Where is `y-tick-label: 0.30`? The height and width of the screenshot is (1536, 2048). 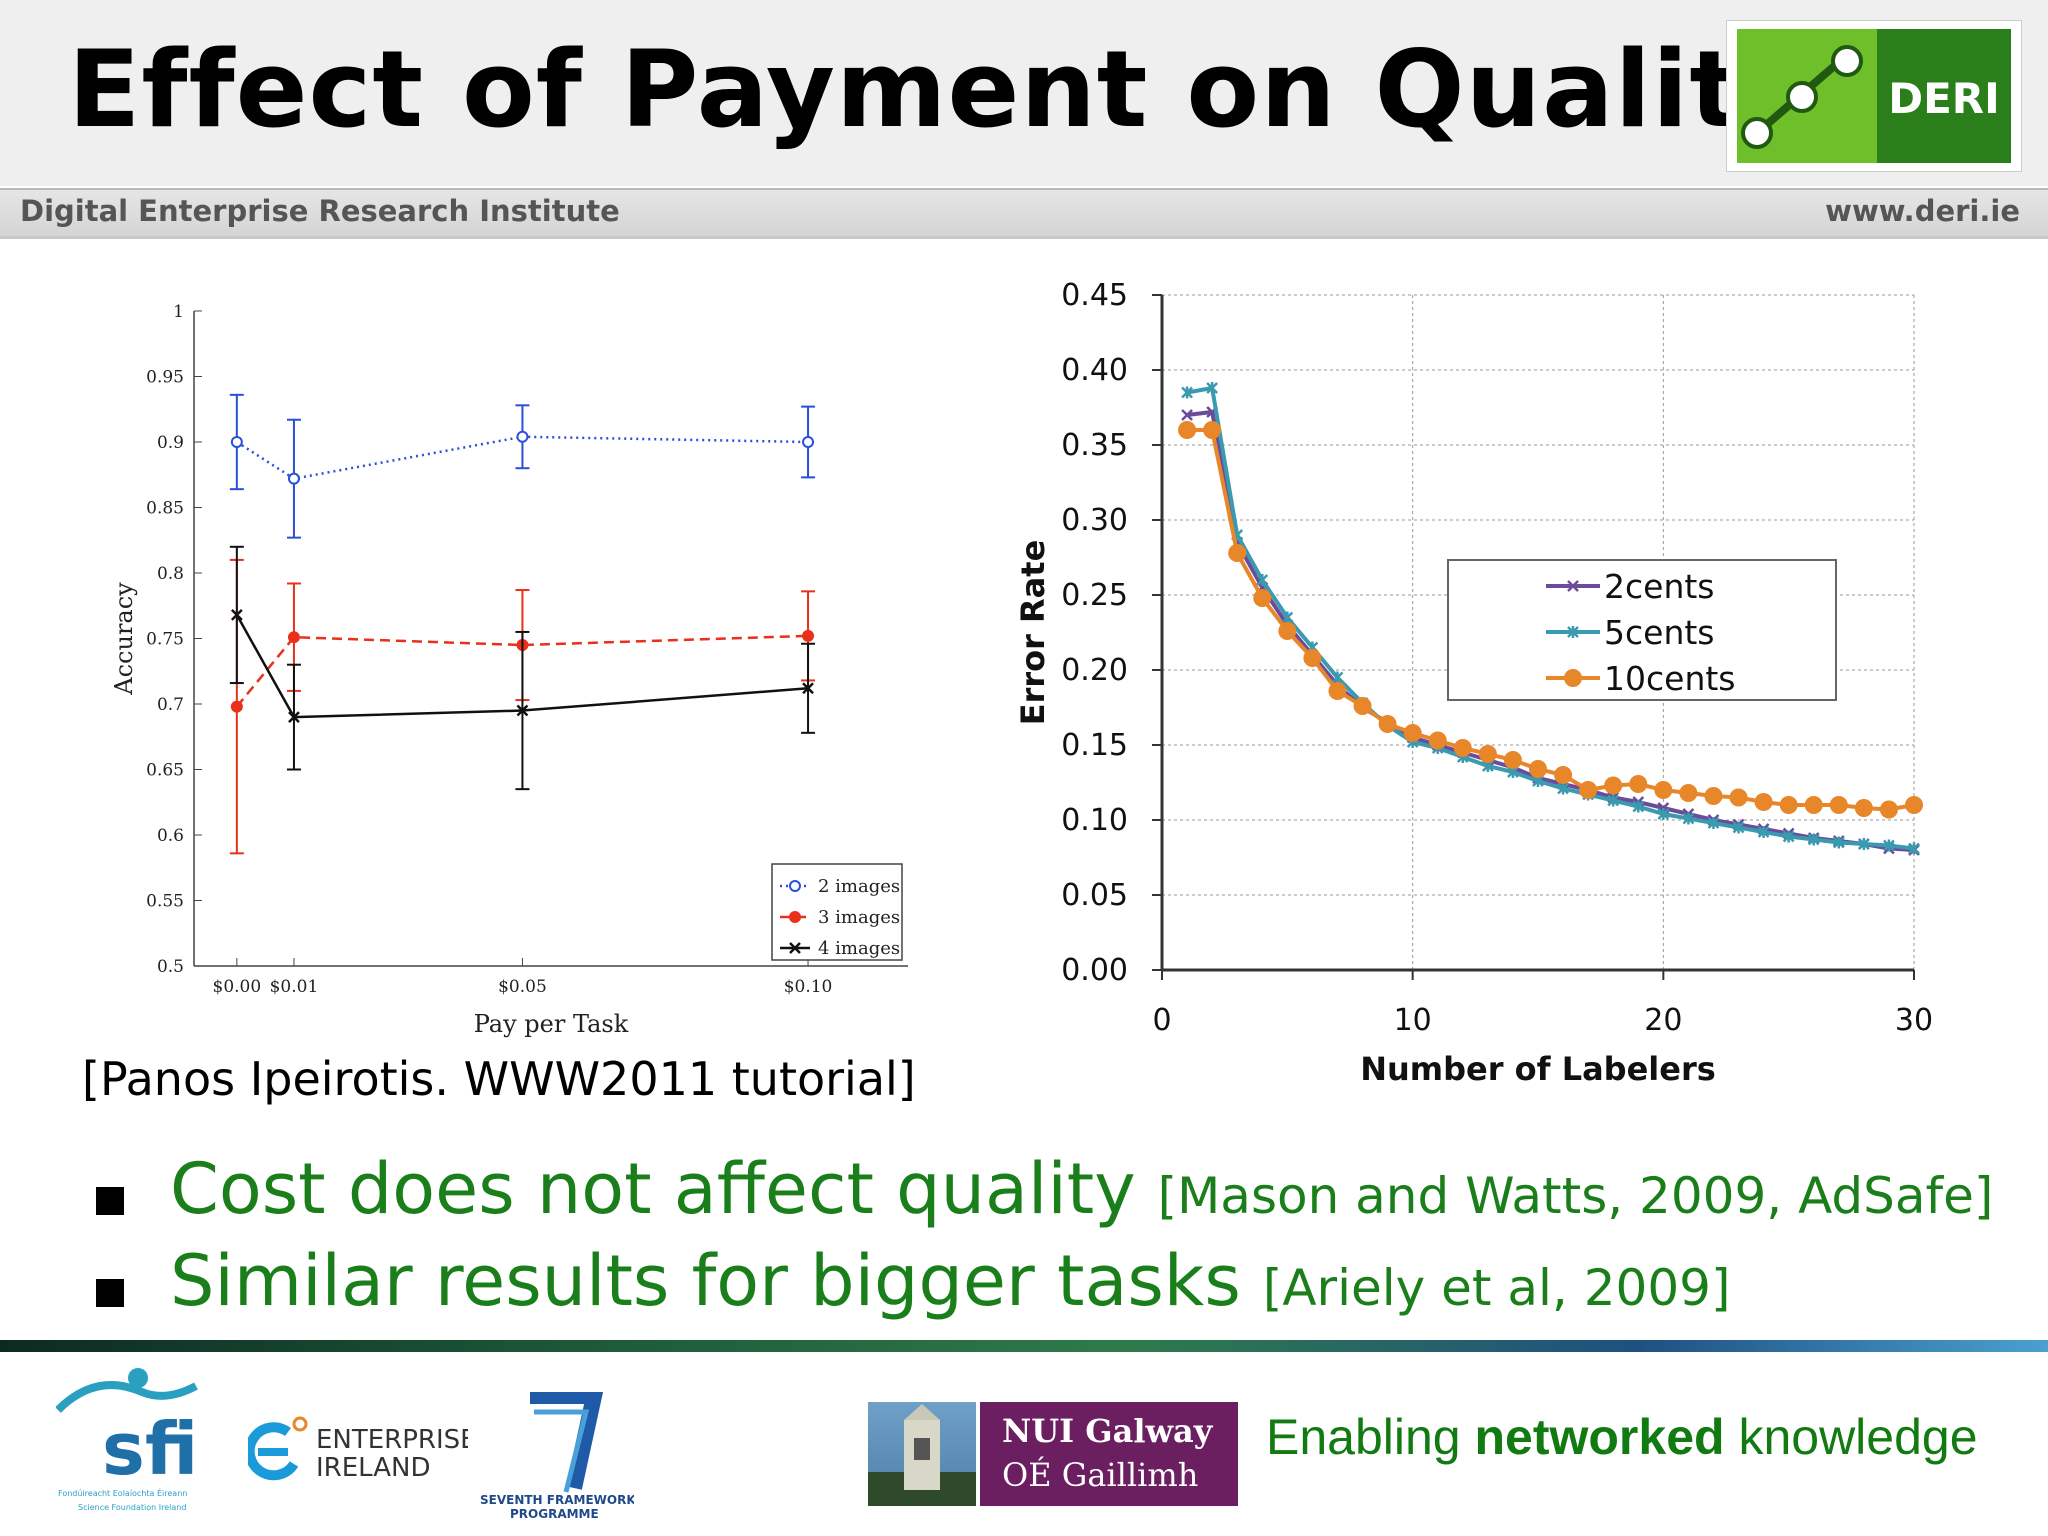
y-tick-label: 0.30 is located at coordinates (1094, 520).